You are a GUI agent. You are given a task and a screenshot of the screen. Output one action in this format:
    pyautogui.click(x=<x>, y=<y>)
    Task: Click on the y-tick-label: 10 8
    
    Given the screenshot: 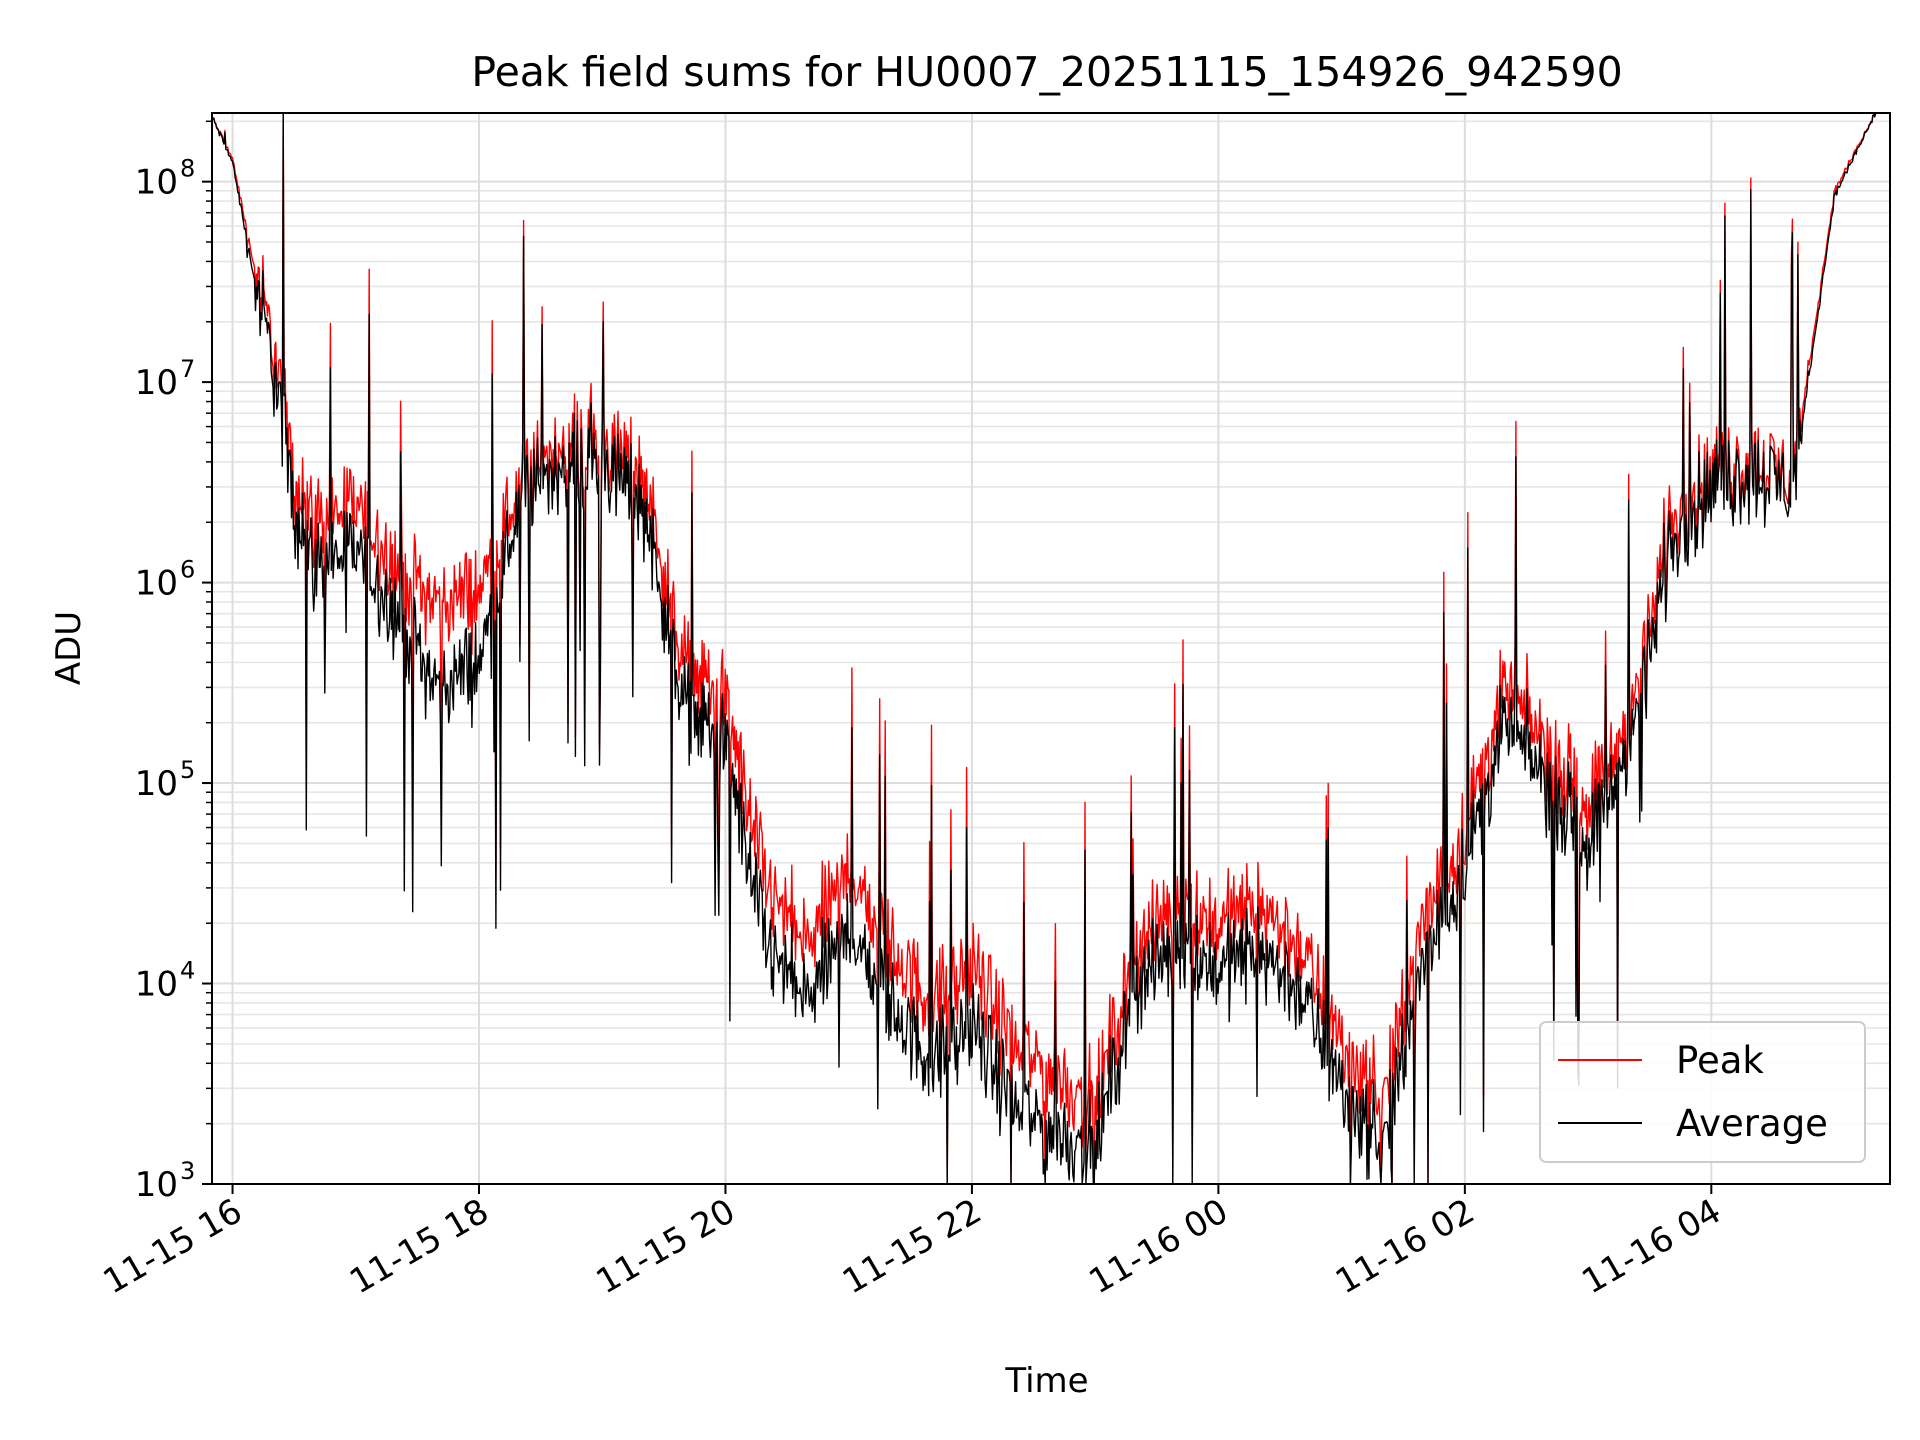 What is the action you would take?
    pyautogui.click(x=165, y=179)
    